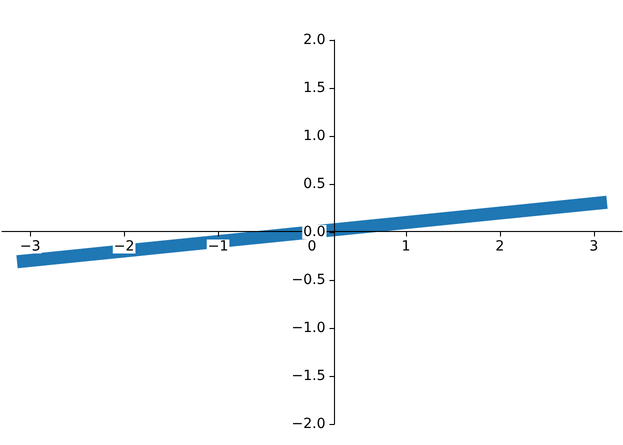  What do you see at coordinates (309, 376) in the screenshot?
I see `y-tick-label: −1.5` at bounding box center [309, 376].